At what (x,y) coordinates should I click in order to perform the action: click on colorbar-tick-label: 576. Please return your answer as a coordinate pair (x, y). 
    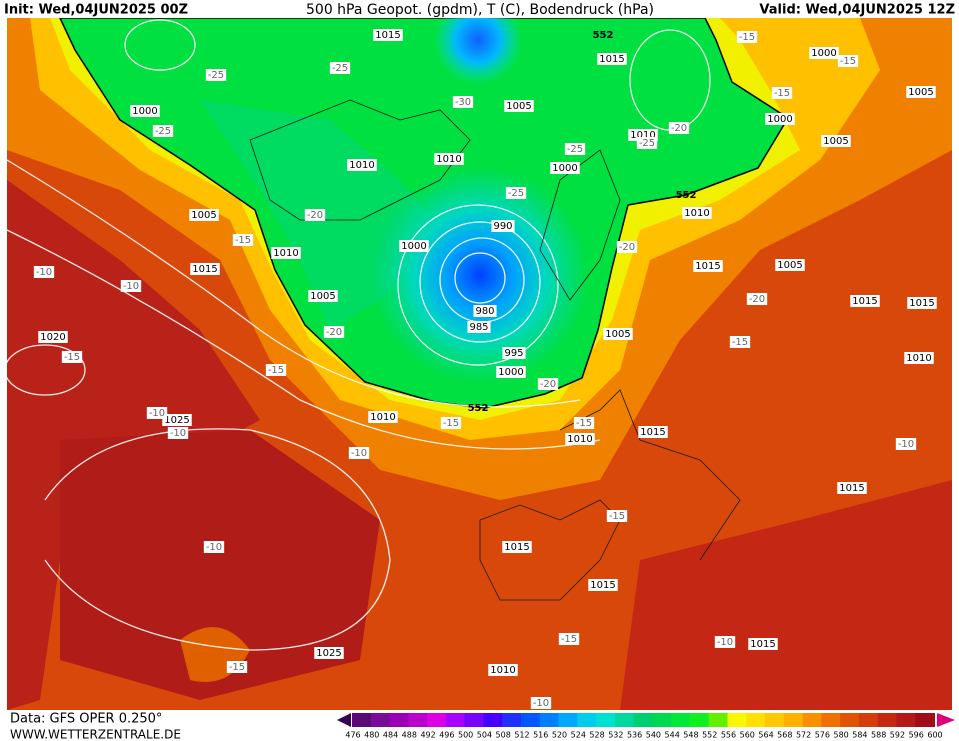
    Looking at the image, I should click on (822, 735).